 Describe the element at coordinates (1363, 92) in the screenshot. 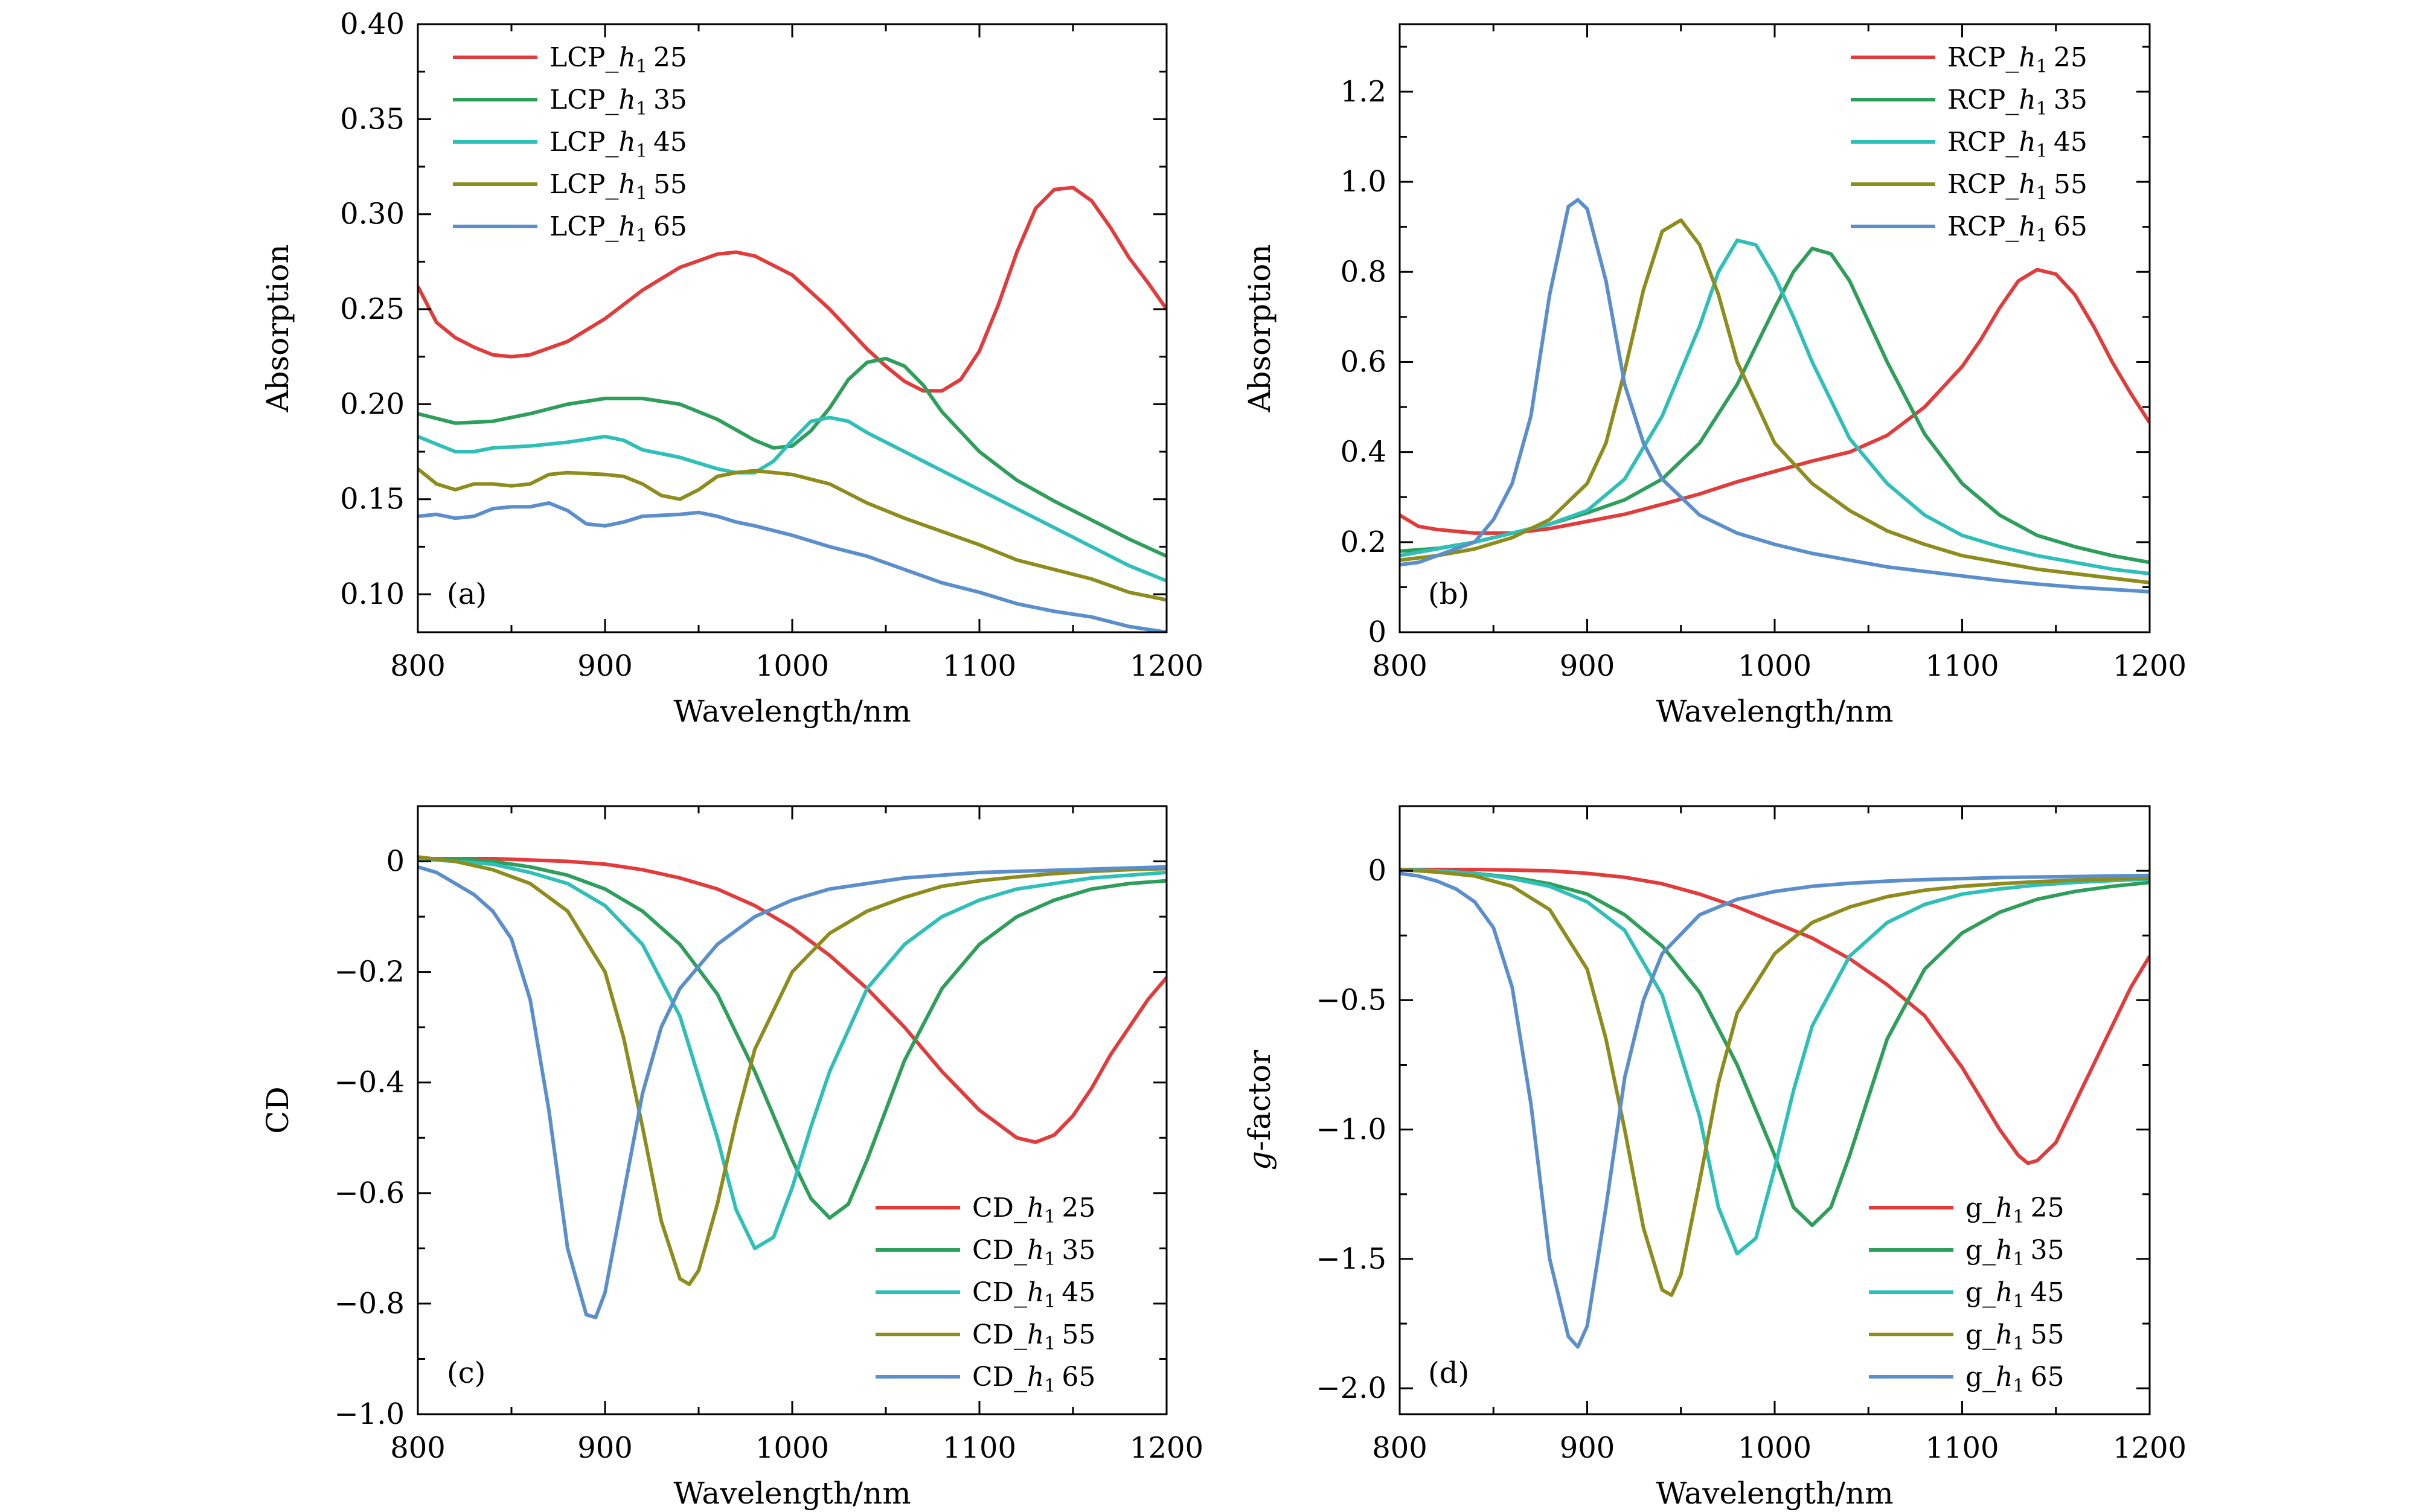

I see `y-tick-label: 1.2` at that location.